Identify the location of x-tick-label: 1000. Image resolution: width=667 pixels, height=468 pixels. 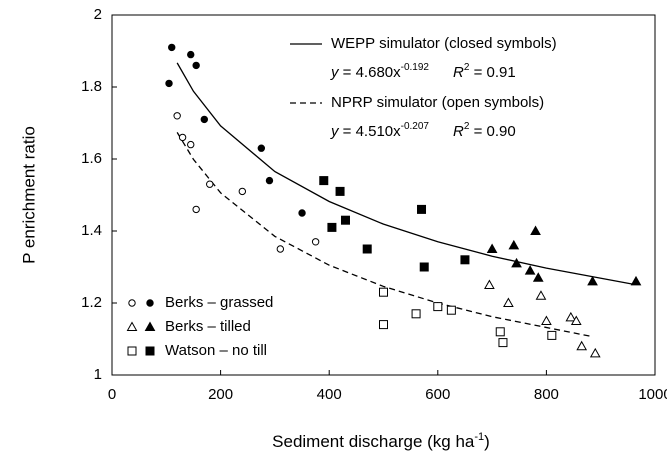
(652, 394).